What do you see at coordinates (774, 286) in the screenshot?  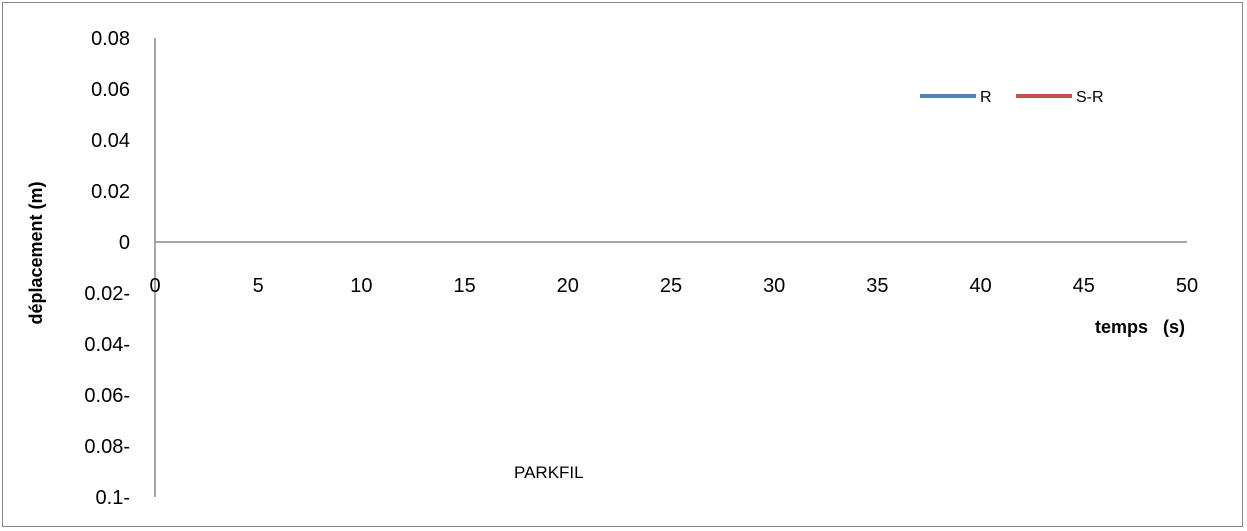 I see `x-tick-label: 30` at bounding box center [774, 286].